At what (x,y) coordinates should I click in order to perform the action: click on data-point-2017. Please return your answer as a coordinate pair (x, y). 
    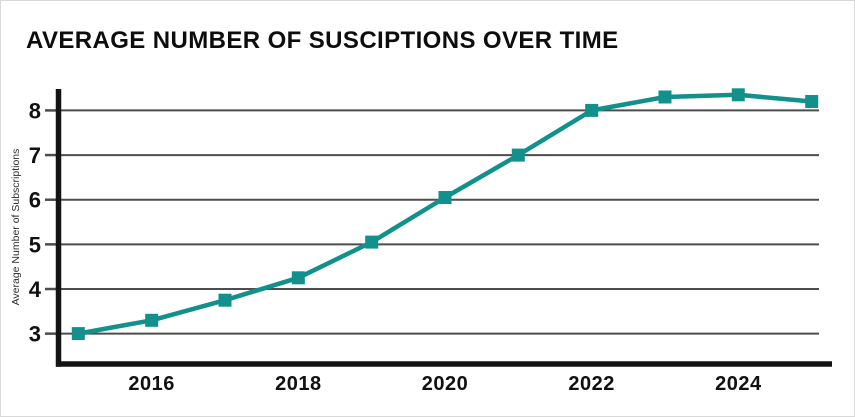
    Looking at the image, I should click on (225, 300).